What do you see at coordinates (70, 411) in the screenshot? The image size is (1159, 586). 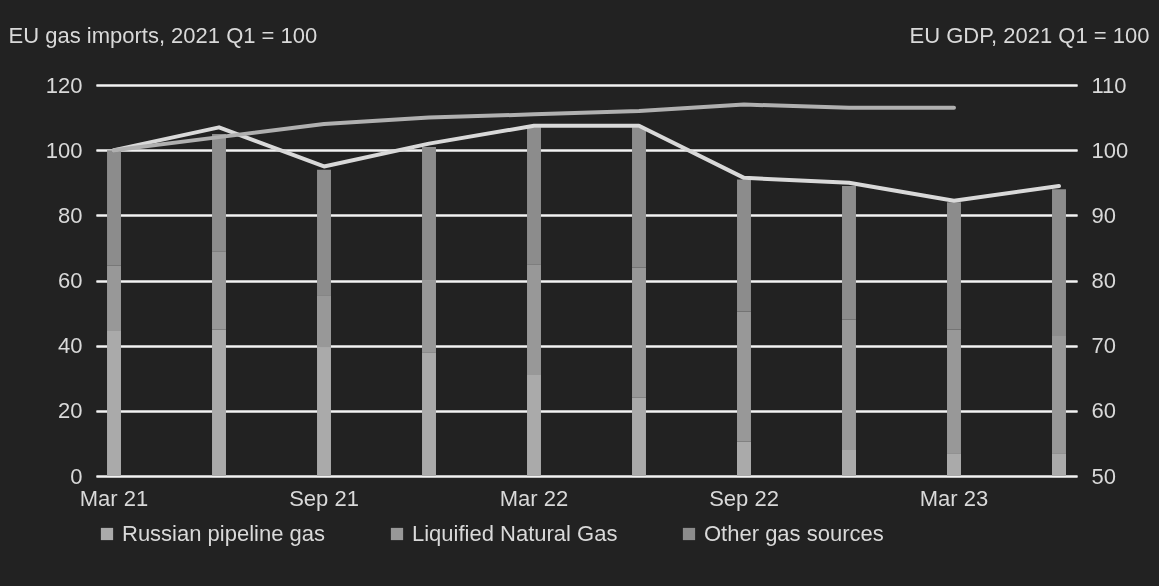 I see `y-tick-label: 20` at bounding box center [70, 411].